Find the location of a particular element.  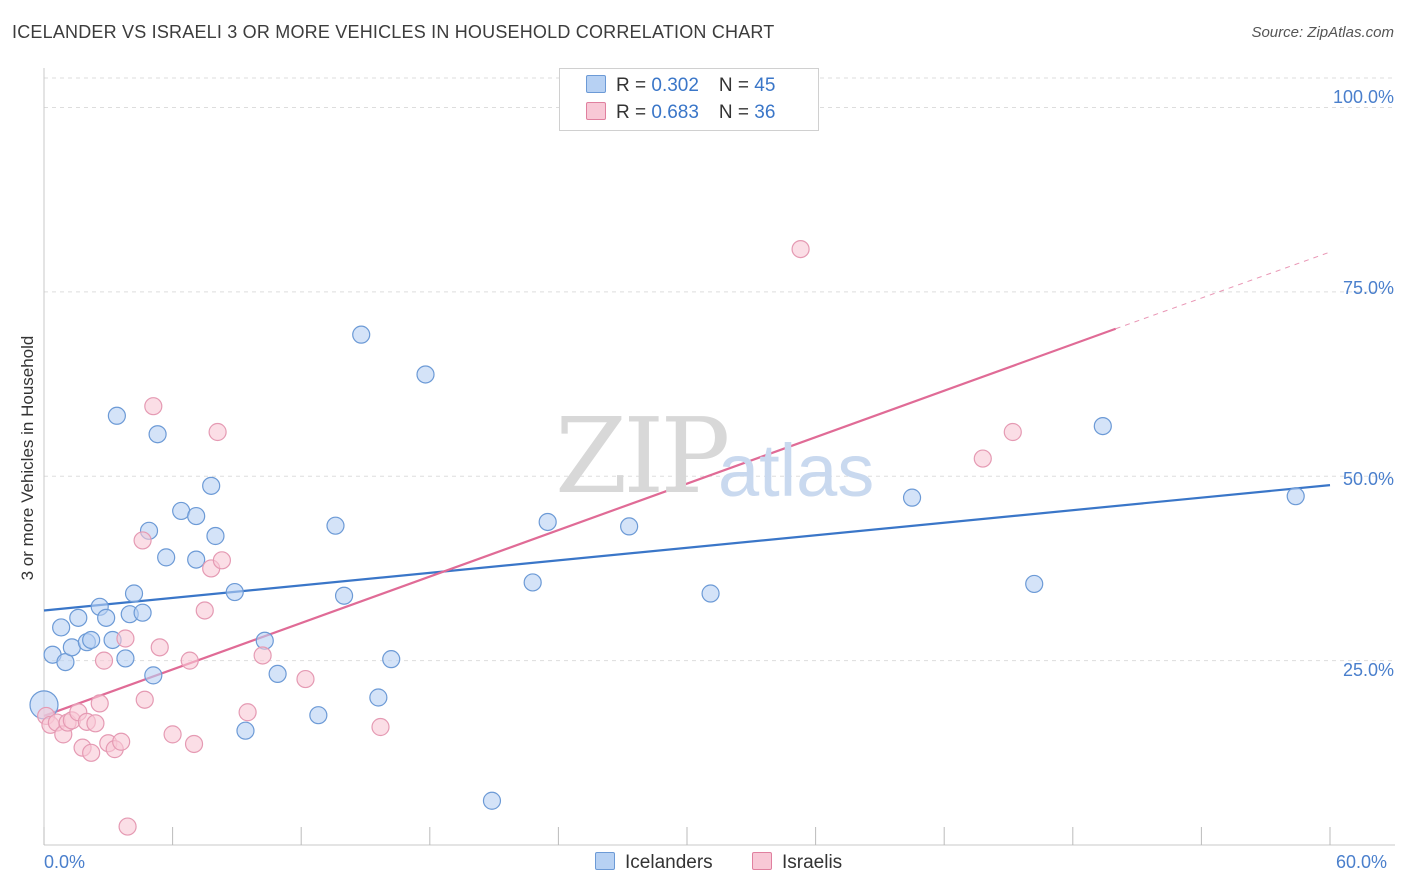

legend-row-icelanders: R = 0.302 N = 45 is located at coordinates (680, 86).